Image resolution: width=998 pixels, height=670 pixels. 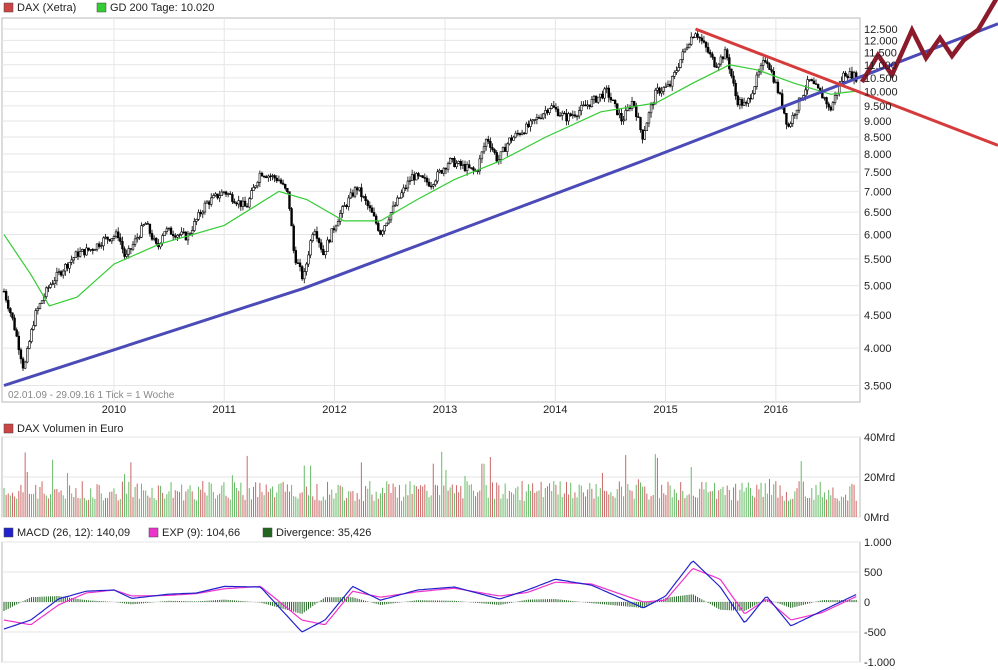 What do you see at coordinates (46, 8) in the screenshot?
I see `legend-label-dax: DAX (Xetra)` at bounding box center [46, 8].